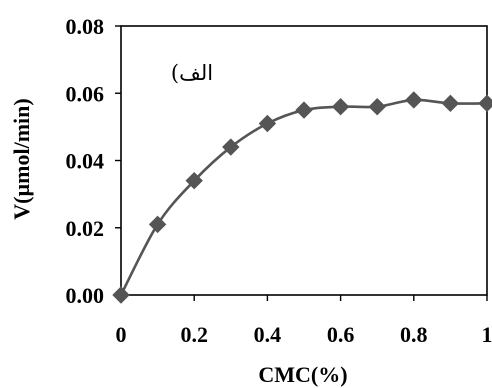 The image size is (492, 388). What do you see at coordinates (85, 93) in the screenshot?
I see `y-tick-label: 0.06` at bounding box center [85, 93].